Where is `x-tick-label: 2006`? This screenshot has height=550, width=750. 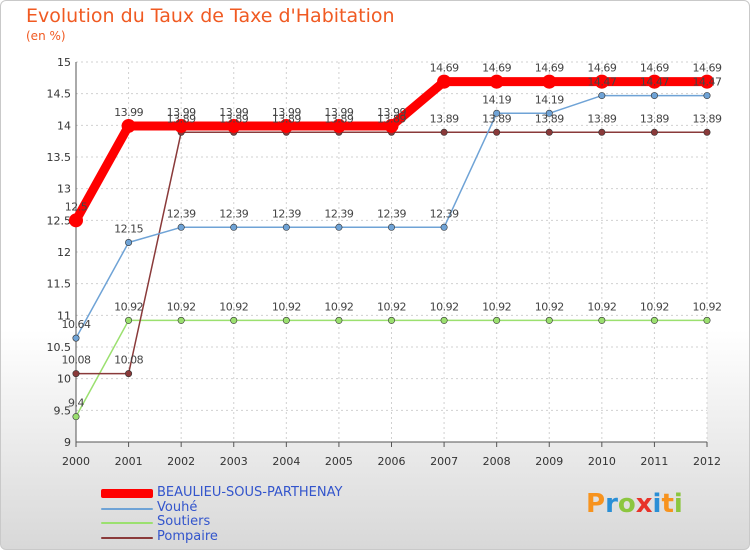
x-tick-label: 2006 is located at coordinates (392, 461).